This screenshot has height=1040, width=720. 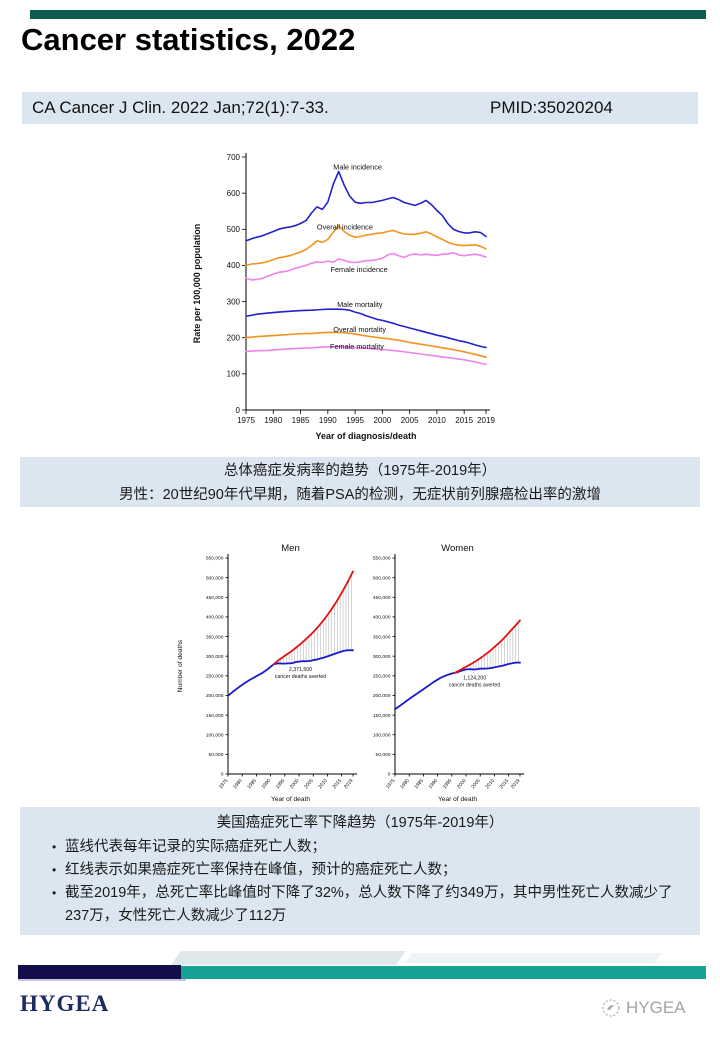 What do you see at coordinates (359, 329) in the screenshot?
I see `svg-text: Overall mortality` at bounding box center [359, 329].